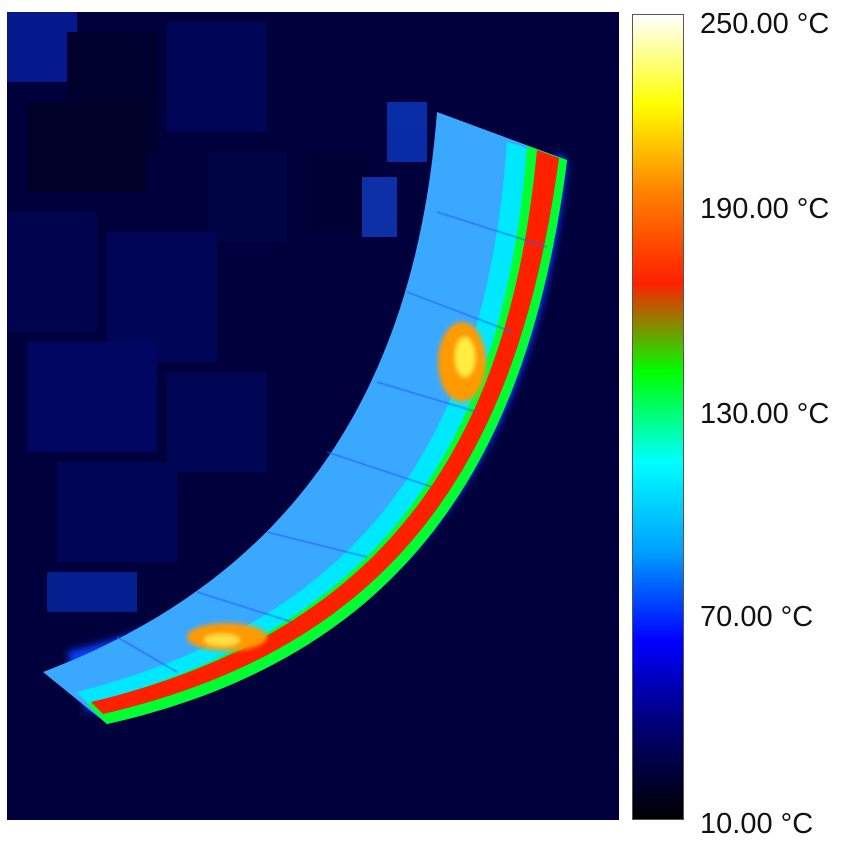  I want to click on hot-spots, so click(336, 486).